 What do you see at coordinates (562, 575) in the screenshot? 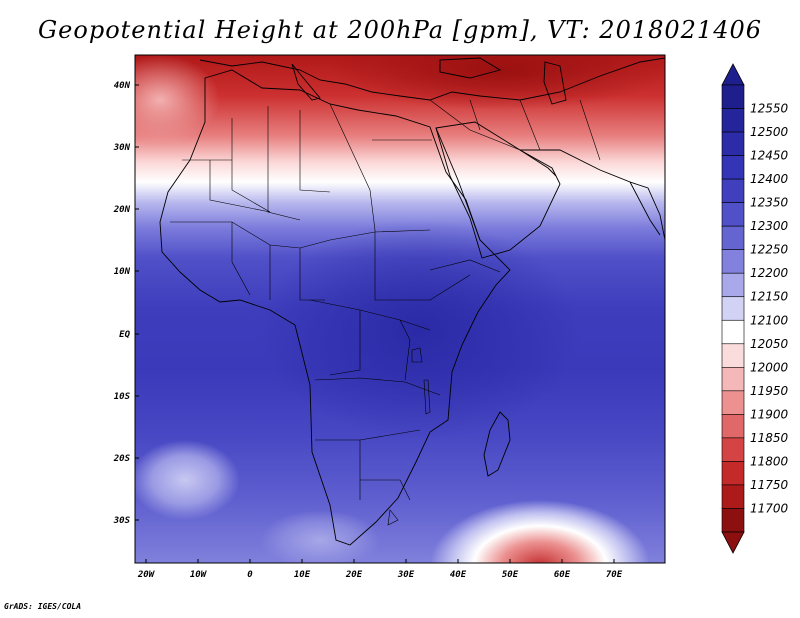
I see `lon-label: 60E` at bounding box center [562, 575].